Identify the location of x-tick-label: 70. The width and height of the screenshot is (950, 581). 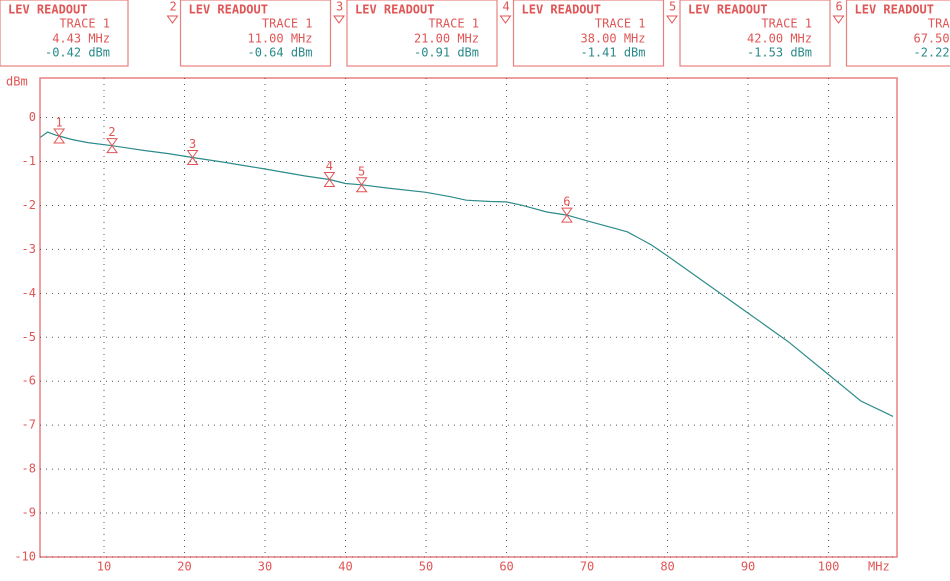
(587, 567).